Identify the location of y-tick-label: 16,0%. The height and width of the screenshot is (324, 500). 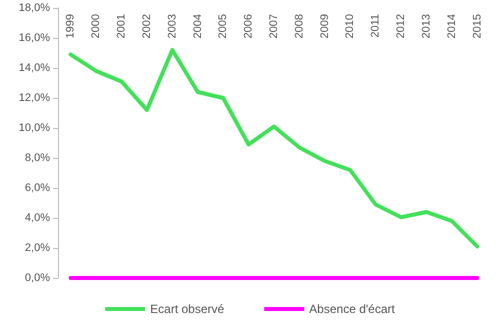
(34, 38).